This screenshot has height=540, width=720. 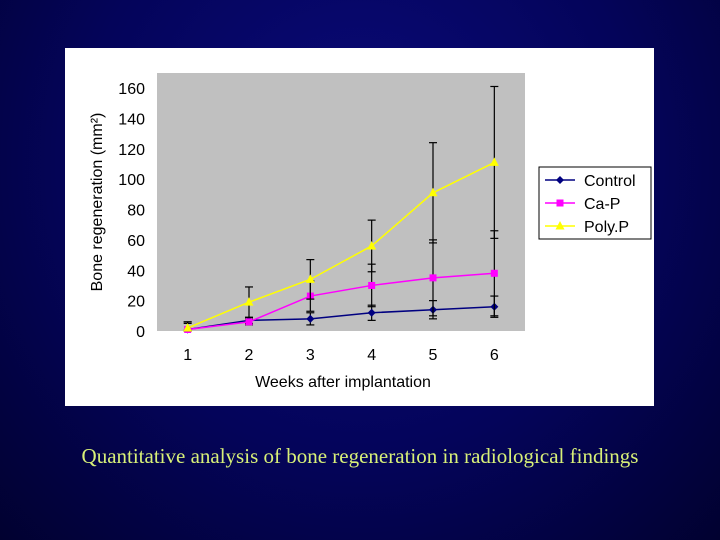 What do you see at coordinates (187, 355) in the screenshot?
I see `x-tick-label: 1` at bounding box center [187, 355].